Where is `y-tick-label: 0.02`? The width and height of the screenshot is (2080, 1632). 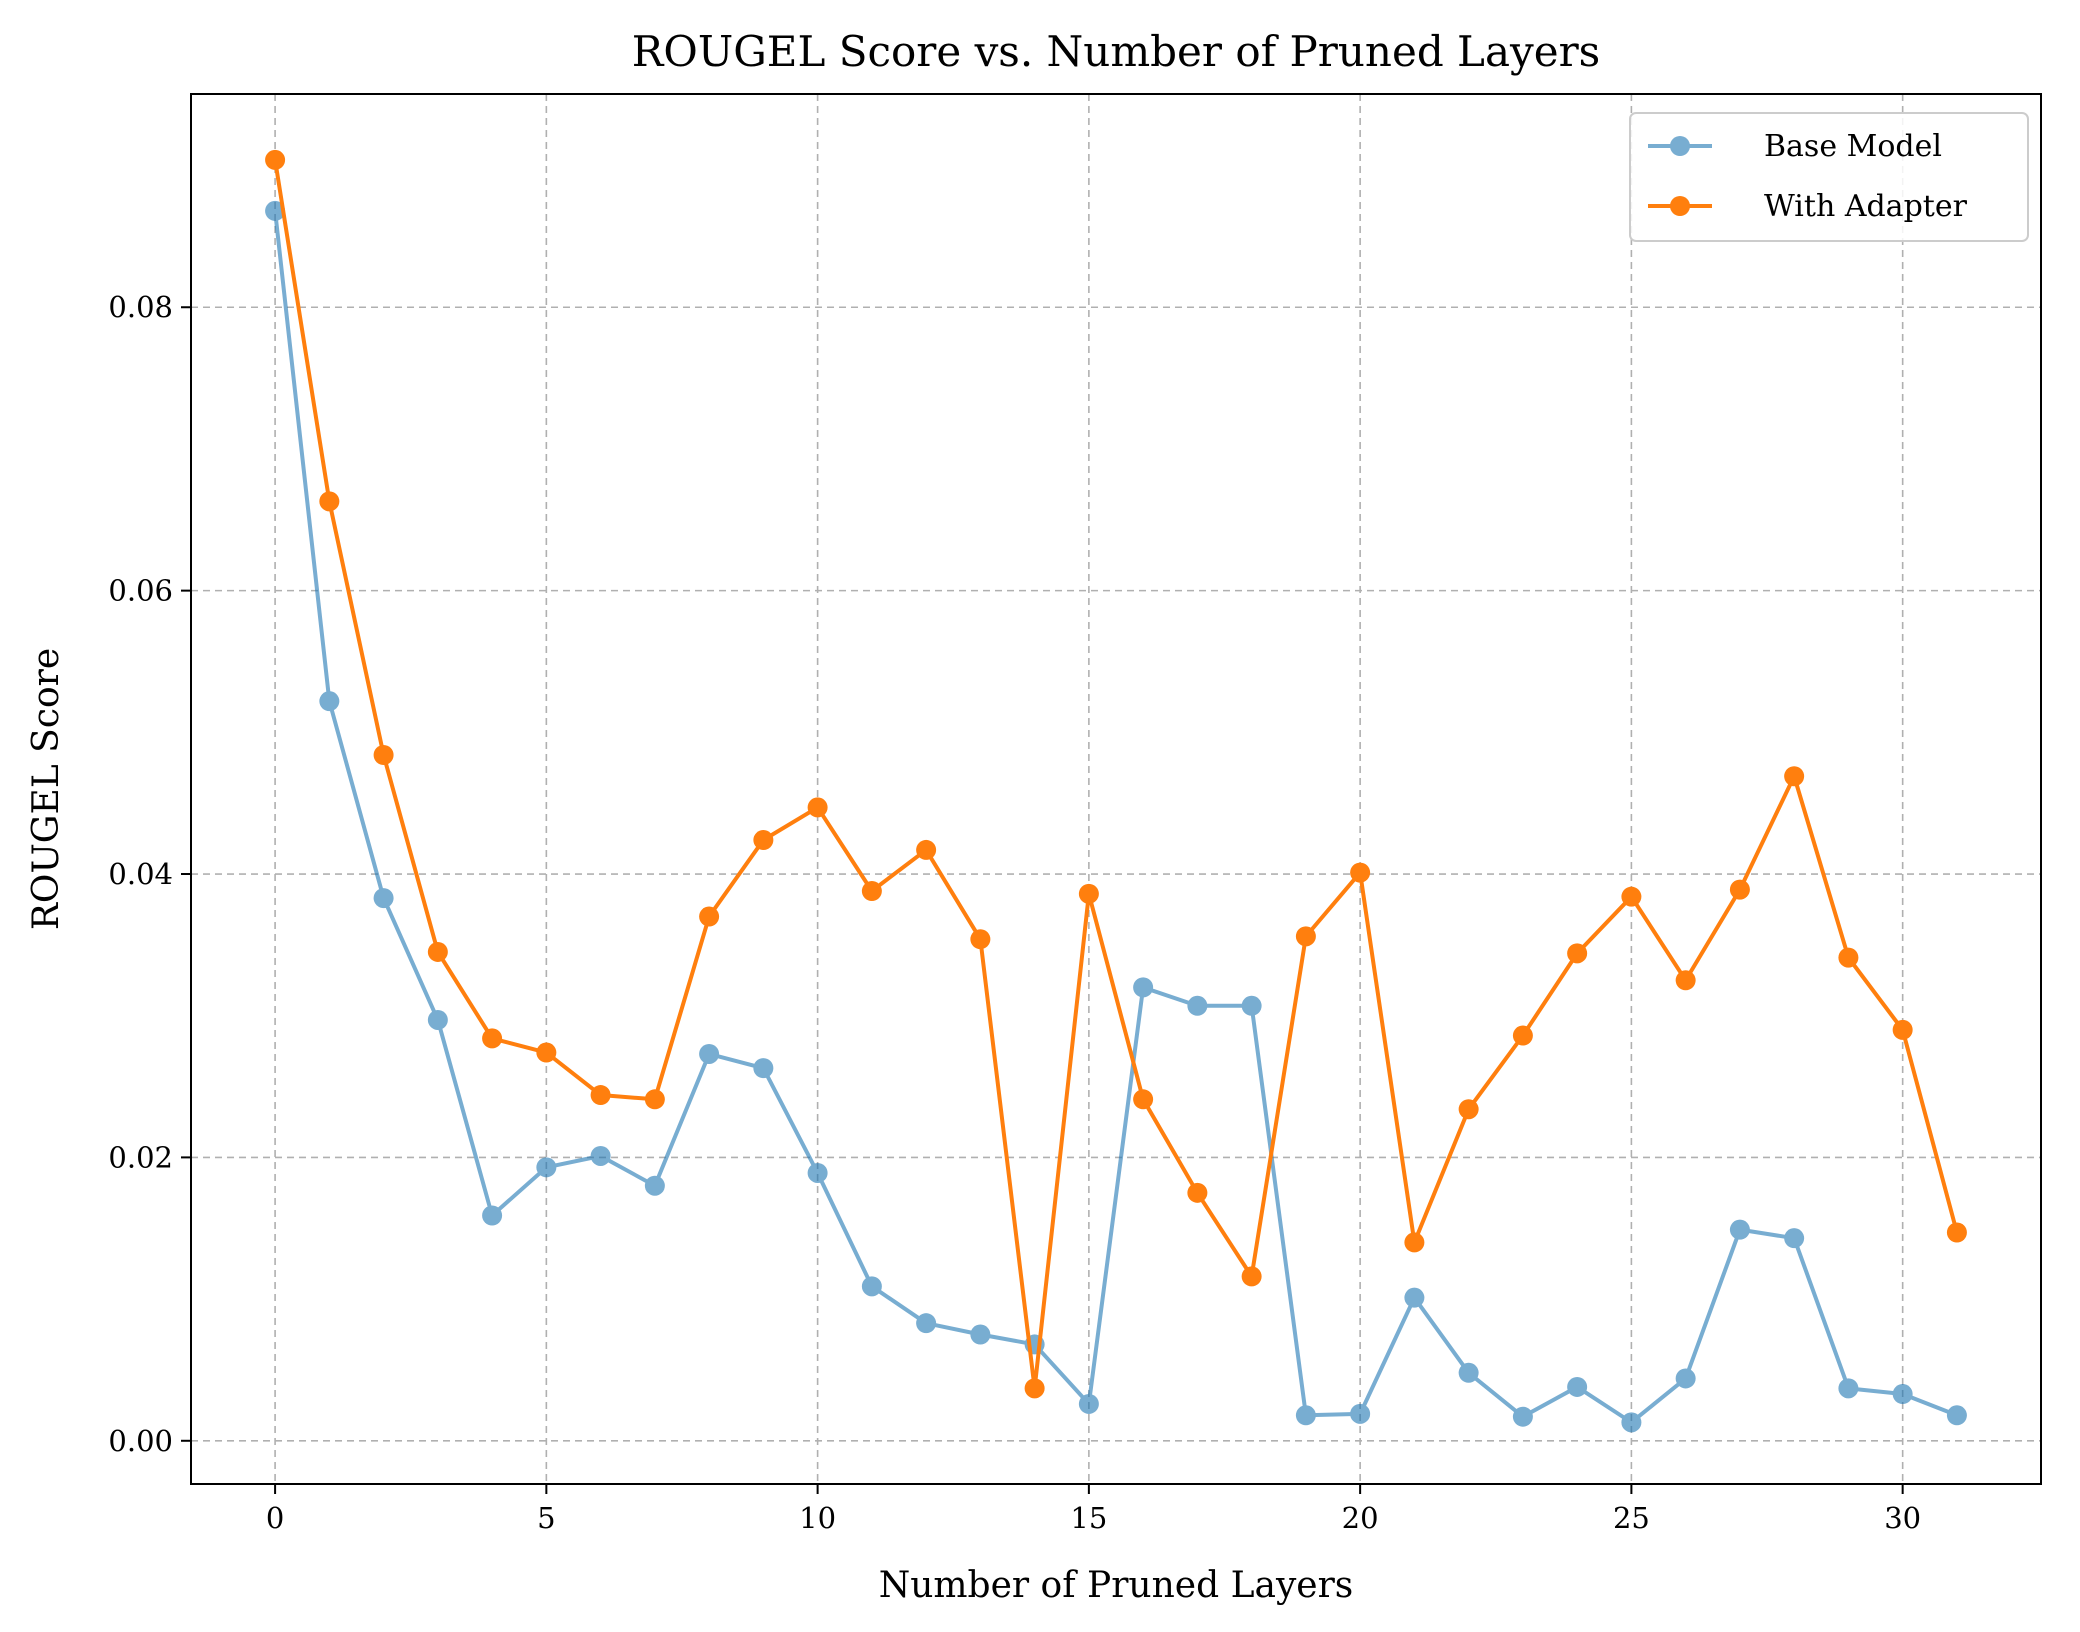
y-tick-label: 0.02 is located at coordinates (140, 1157).